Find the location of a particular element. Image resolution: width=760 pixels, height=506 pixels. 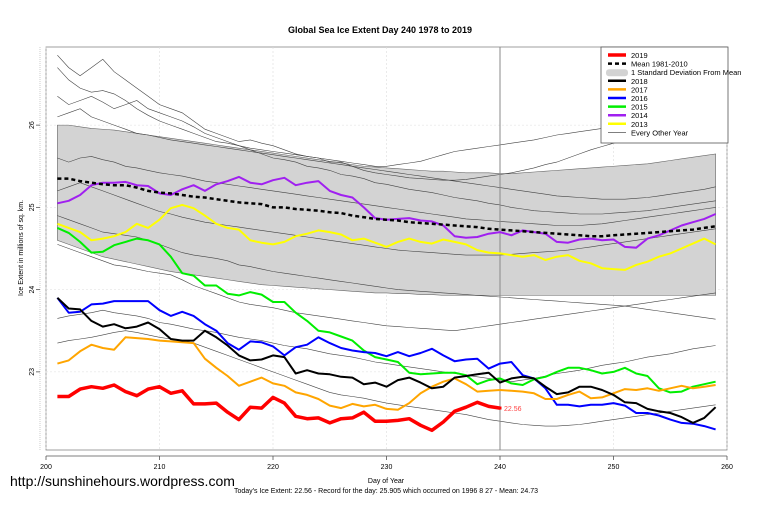

end-value-marker is located at coordinates (500, 408).